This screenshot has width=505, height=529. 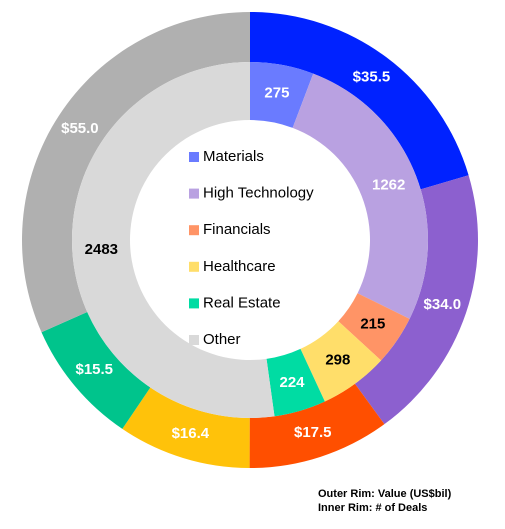 I want to click on data-label: $17.5, so click(x=313, y=432).